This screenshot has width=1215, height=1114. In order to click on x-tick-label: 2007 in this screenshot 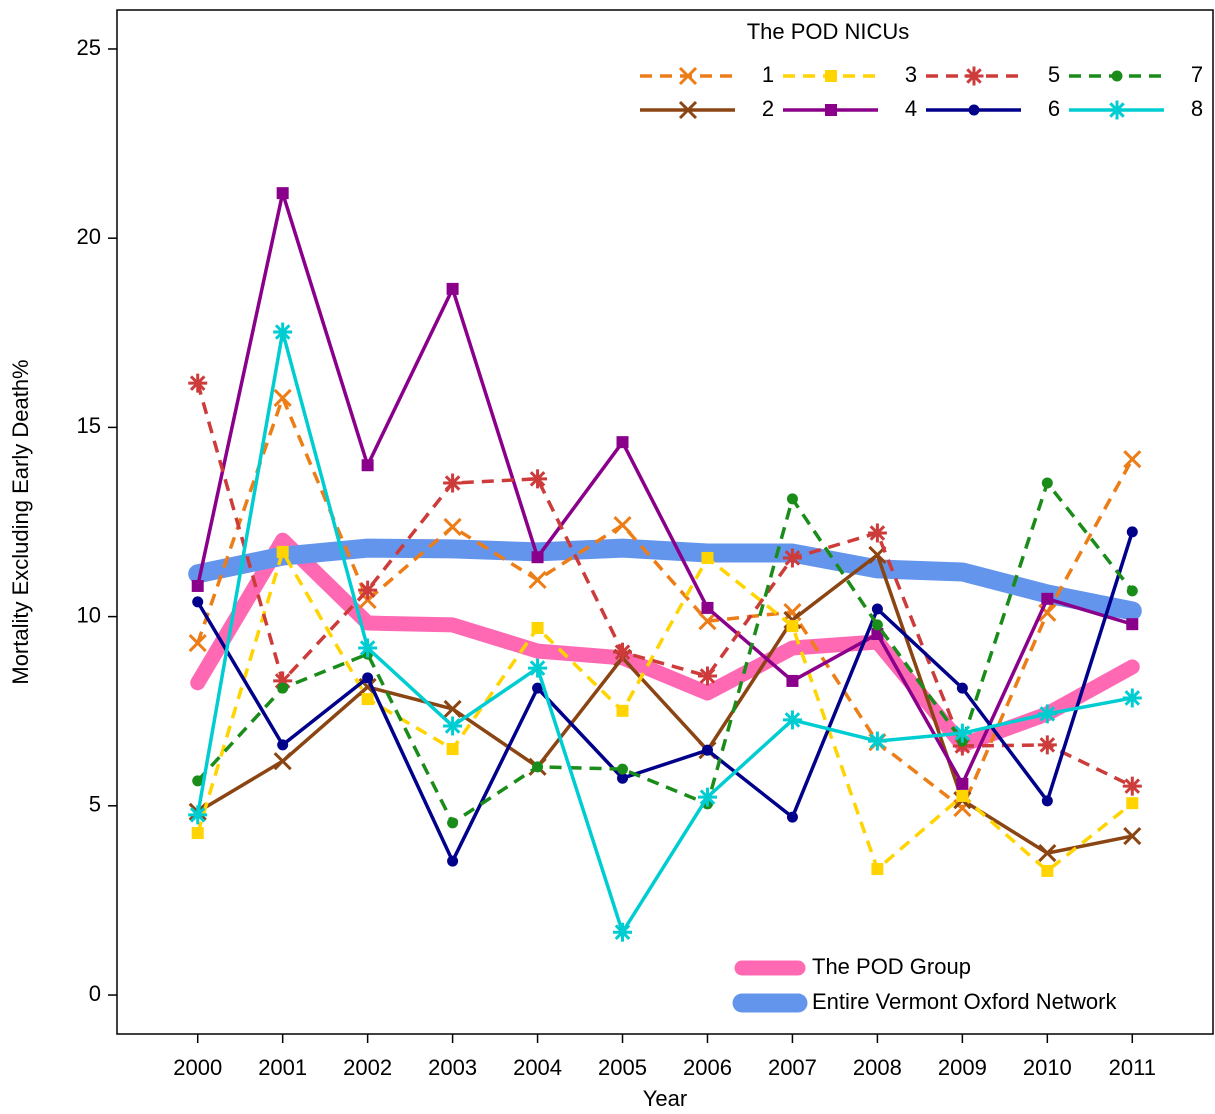, I will do `click(792, 1067)`.